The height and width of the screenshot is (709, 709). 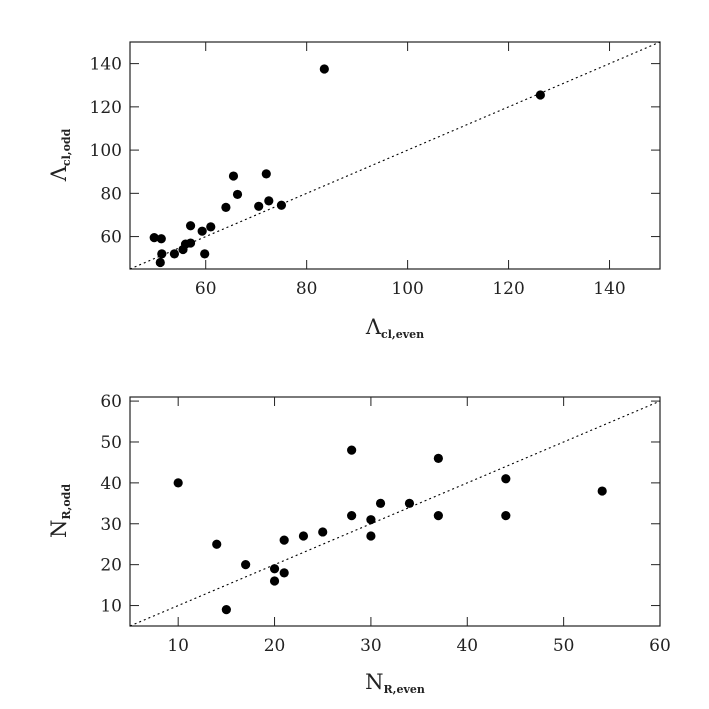 What do you see at coordinates (371, 646) in the screenshot?
I see `bottom-x-tick-label: 30` at bounding box center [371, 646].